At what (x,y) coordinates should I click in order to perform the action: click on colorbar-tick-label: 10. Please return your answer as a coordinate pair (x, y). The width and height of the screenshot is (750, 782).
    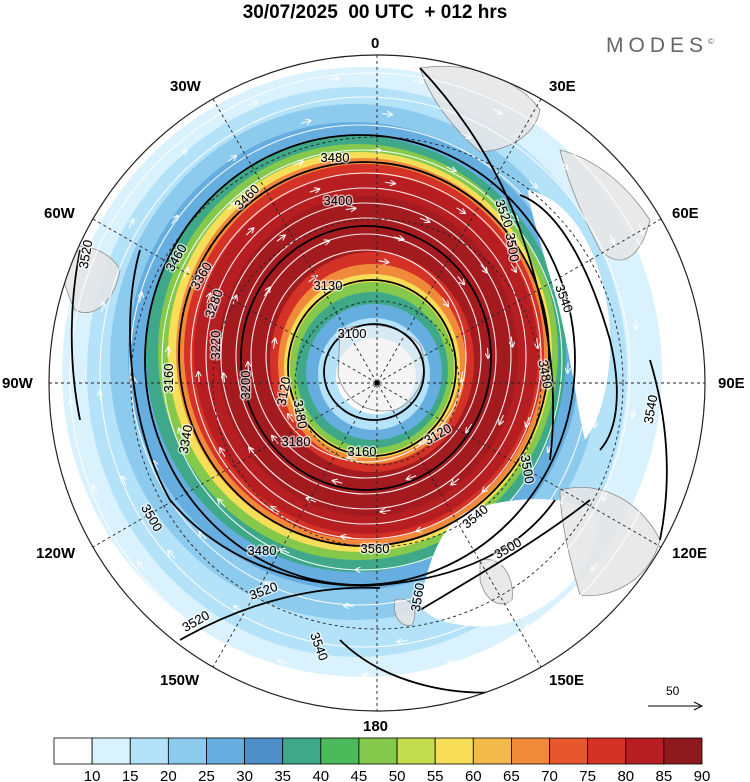
    Looking at the image, I should click on (92, 775).